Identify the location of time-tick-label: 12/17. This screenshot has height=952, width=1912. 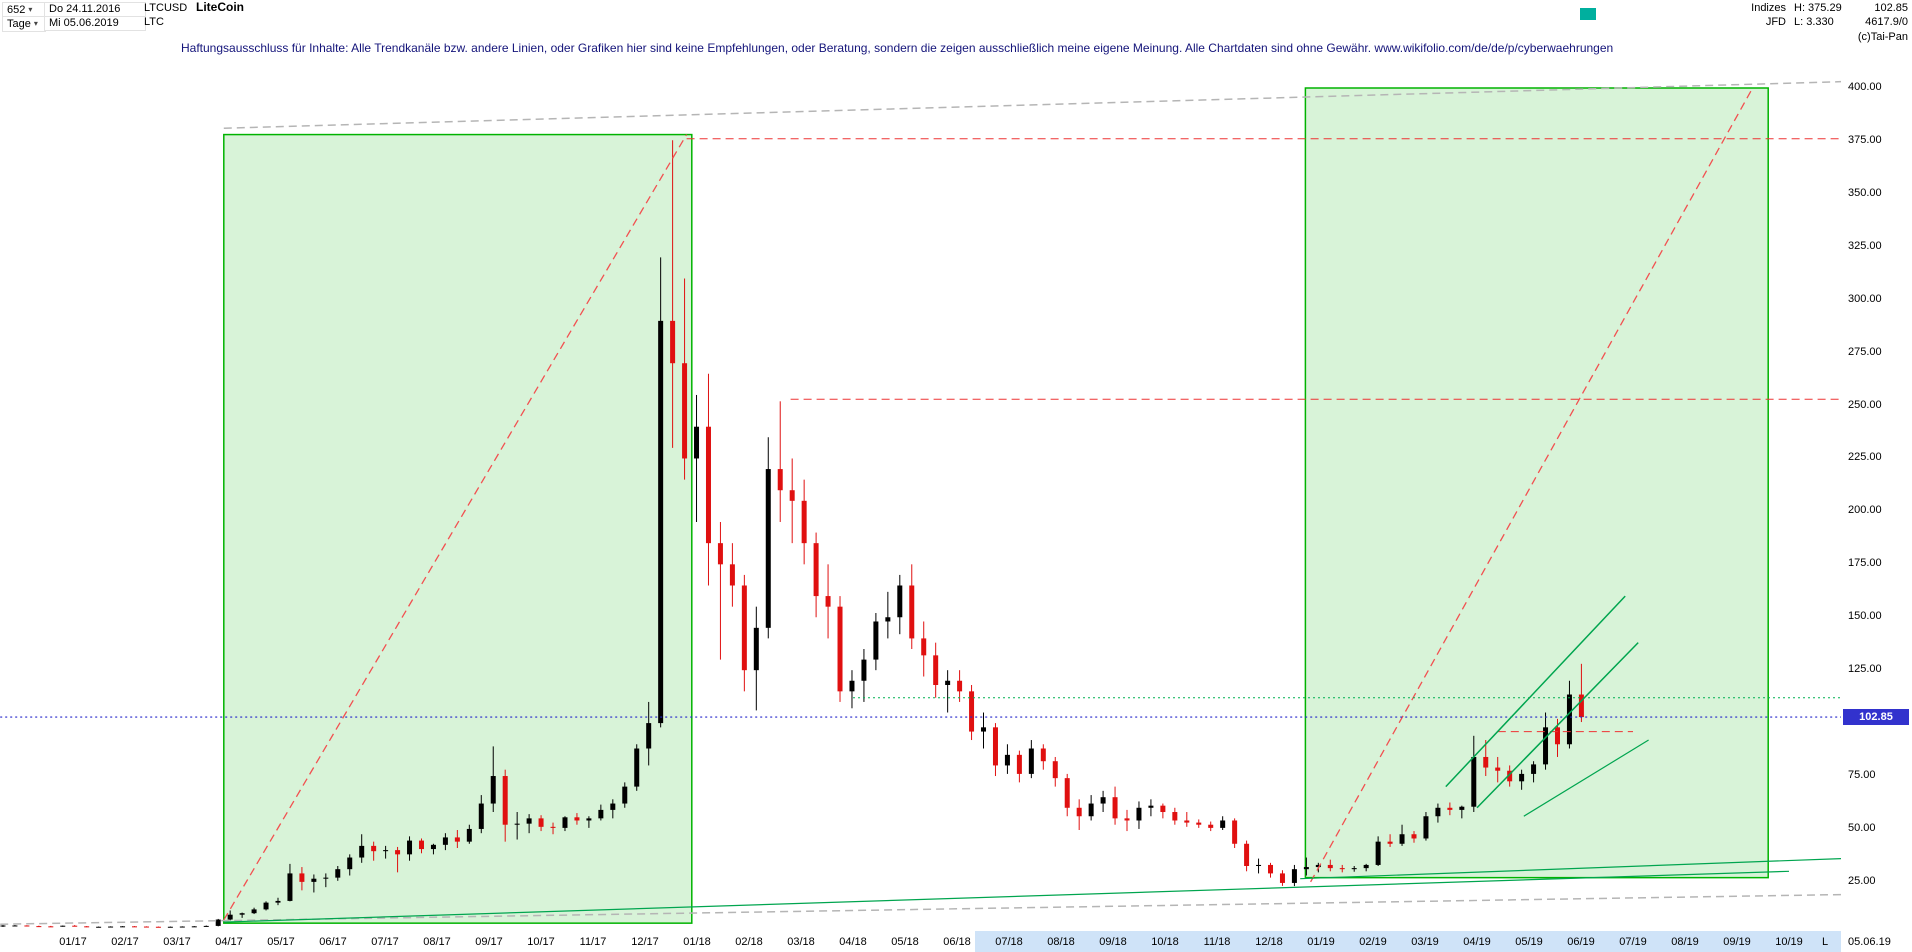
(645, 942).